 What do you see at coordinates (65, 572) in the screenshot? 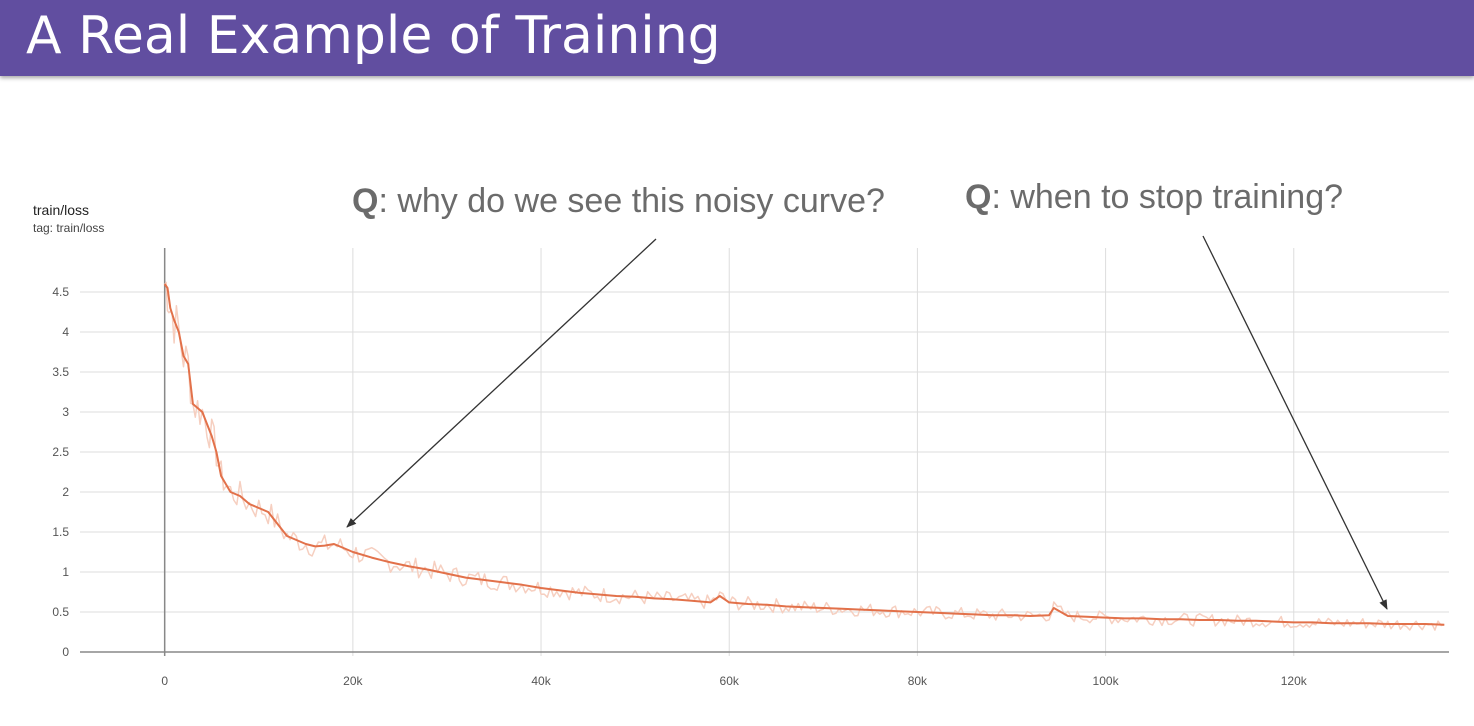
I see `y-tick-label: 1` at bounding box center [65, 572].